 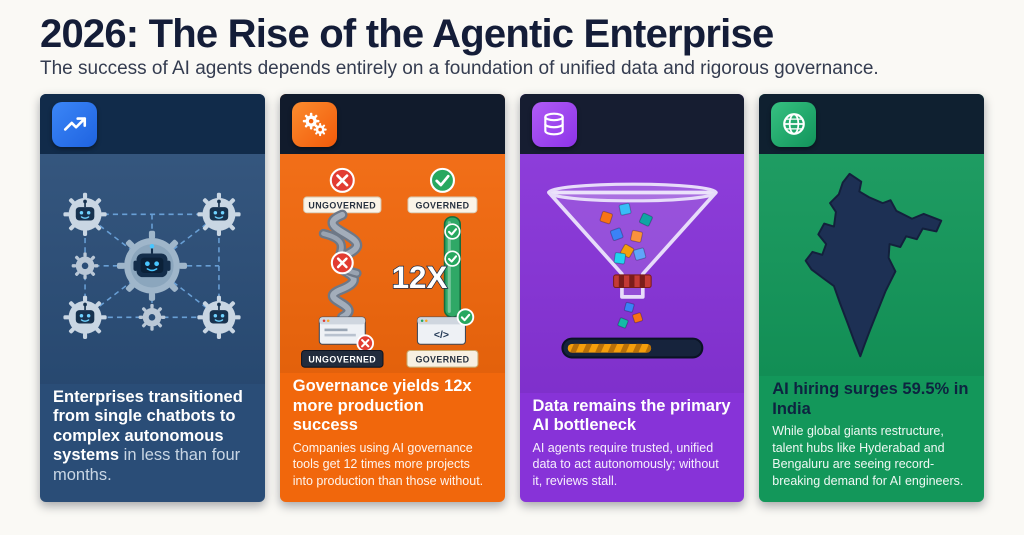 What do you see at coordinates (147, 465) in the screenshot?
I see `heading-light: in less than four months.` at bounding box center [147, 465].